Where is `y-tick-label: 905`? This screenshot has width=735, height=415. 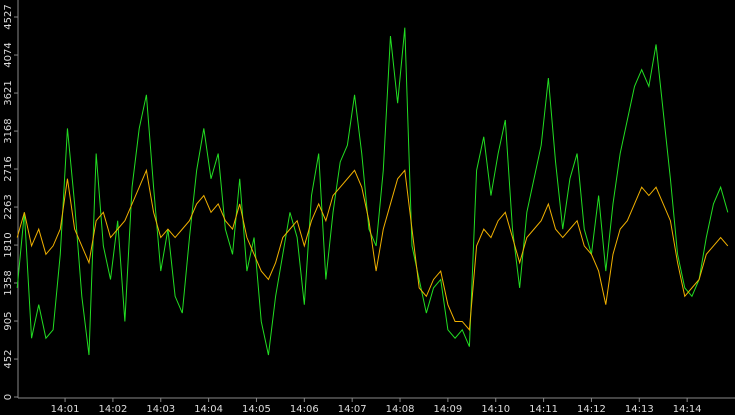
y-tick-label: 905 is located at coordinates (8, 320).